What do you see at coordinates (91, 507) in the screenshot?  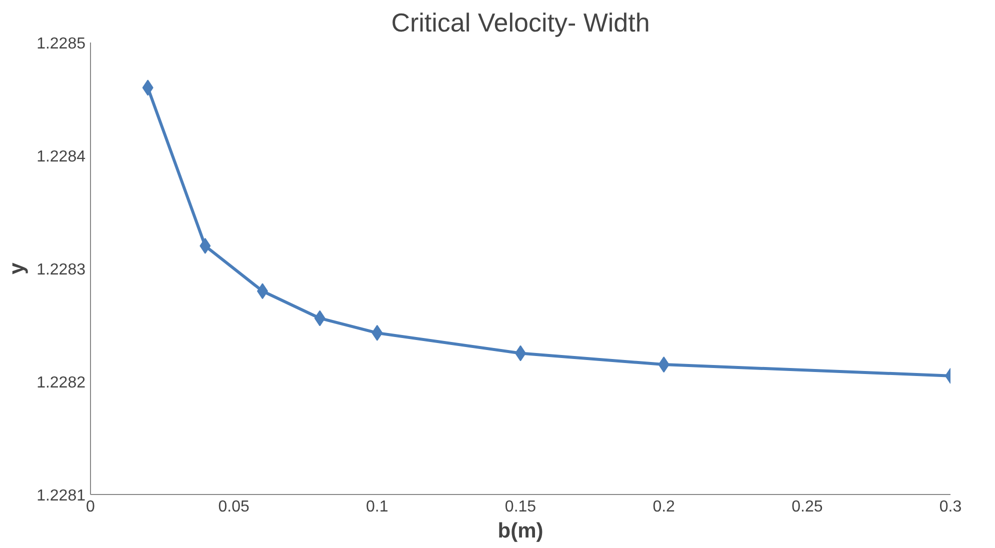 I see `x-tick-label: 0` at bounding box center [91, 507].